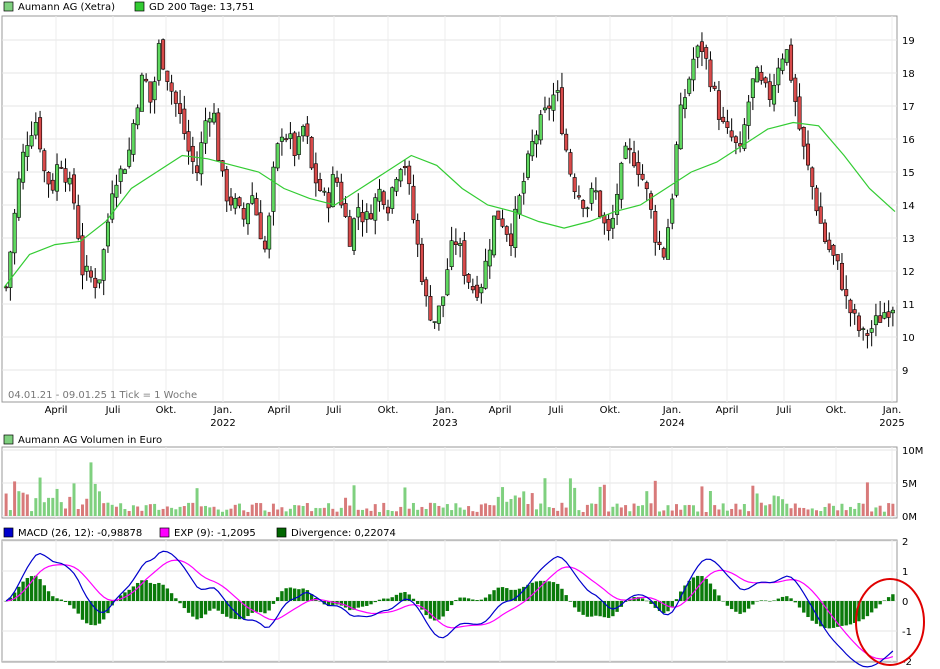 This screenshot has height=669, width=940. I want to click on legend-swatch, so click(281, 532).